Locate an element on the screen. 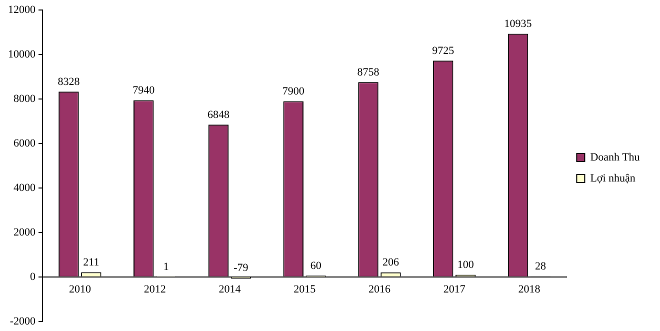  data-label: 28 is located at coordinates (540, 266).